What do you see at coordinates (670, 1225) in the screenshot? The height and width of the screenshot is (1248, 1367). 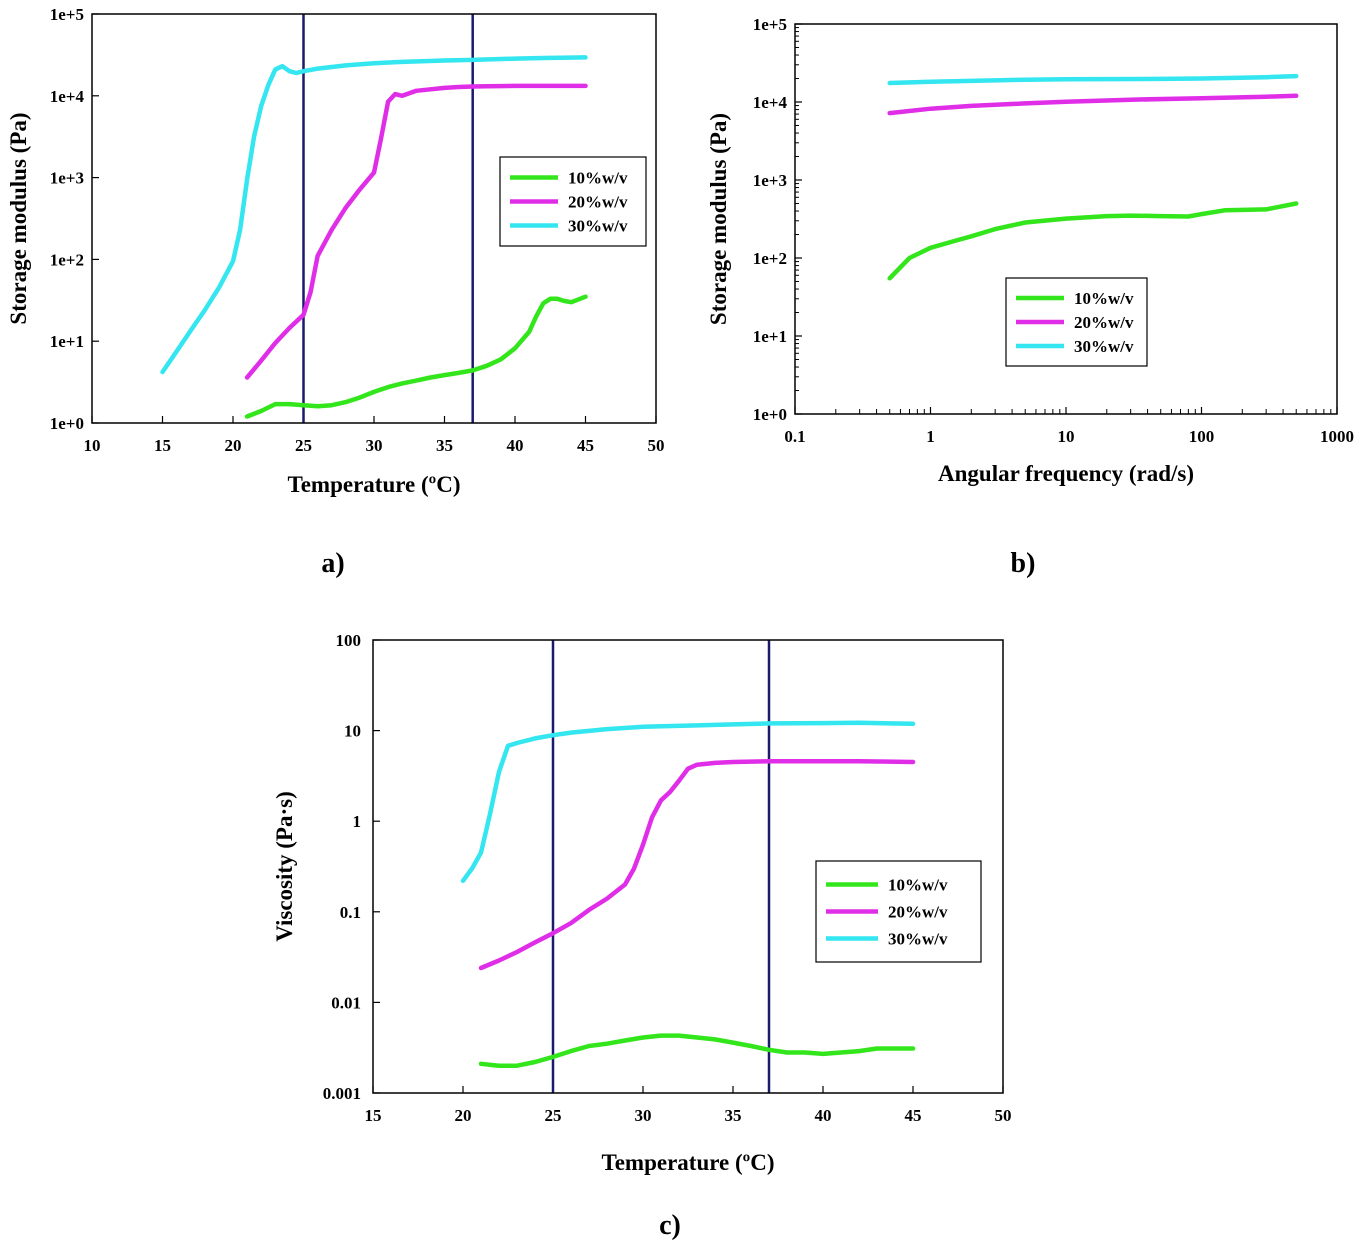 I see `panel-label: c)` at bounding box center [670, 1225].